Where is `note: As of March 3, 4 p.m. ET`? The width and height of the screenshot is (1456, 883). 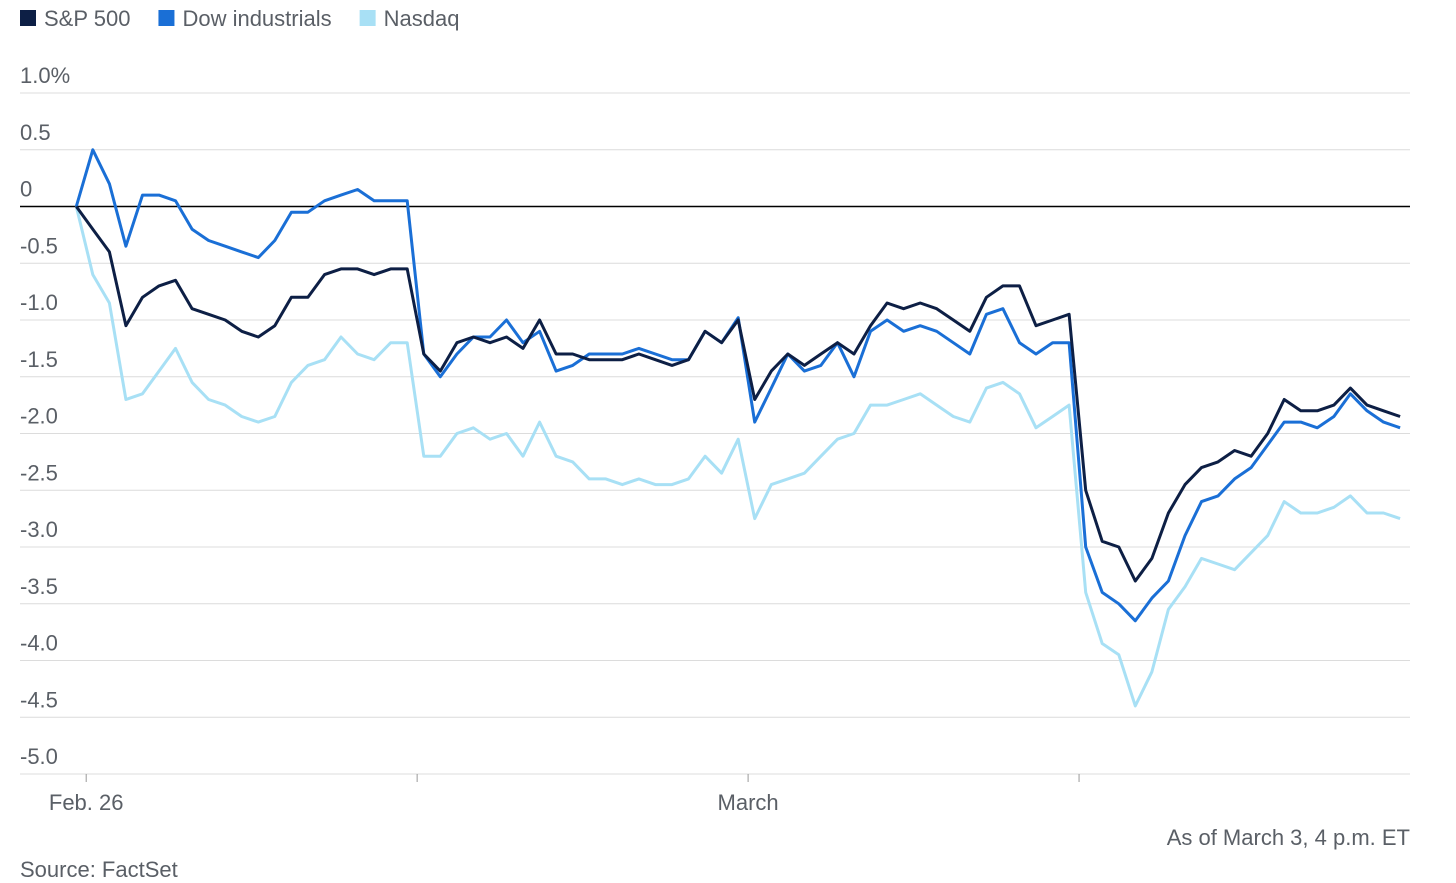 note: As of March 3, 4 p.m. ET is located at coordinates (1288, 837).